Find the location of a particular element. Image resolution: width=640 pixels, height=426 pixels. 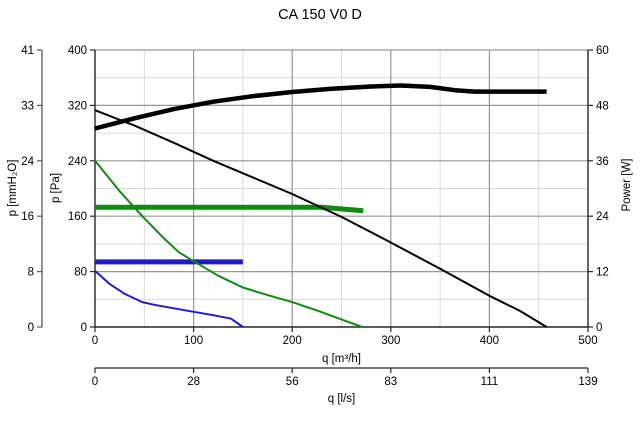

mmh2o-axis-tick-label: 0 is located at coordinates (31, 328).